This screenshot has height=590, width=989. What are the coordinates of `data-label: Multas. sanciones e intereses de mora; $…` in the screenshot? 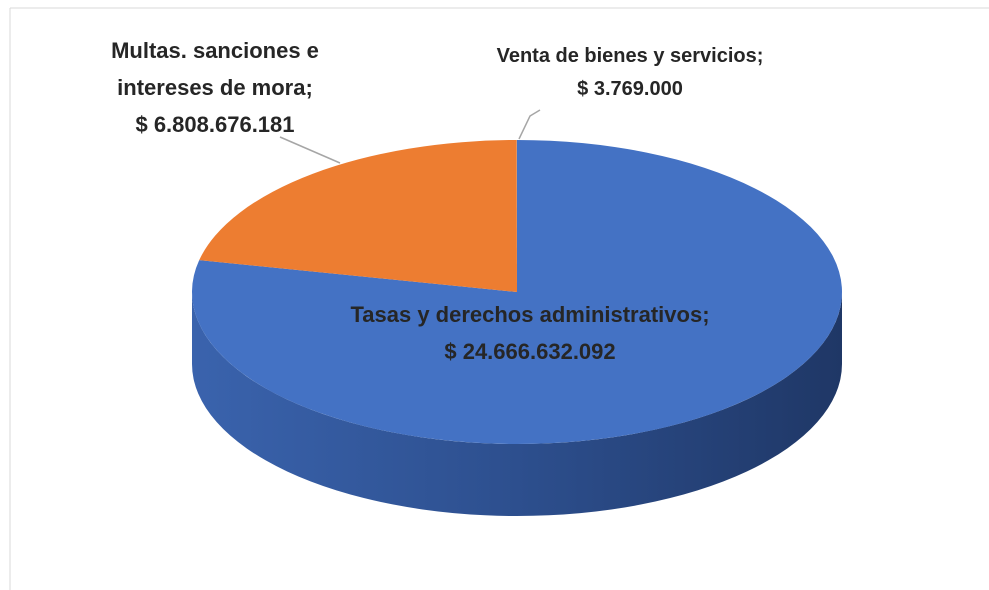 It's located at (215, 87).